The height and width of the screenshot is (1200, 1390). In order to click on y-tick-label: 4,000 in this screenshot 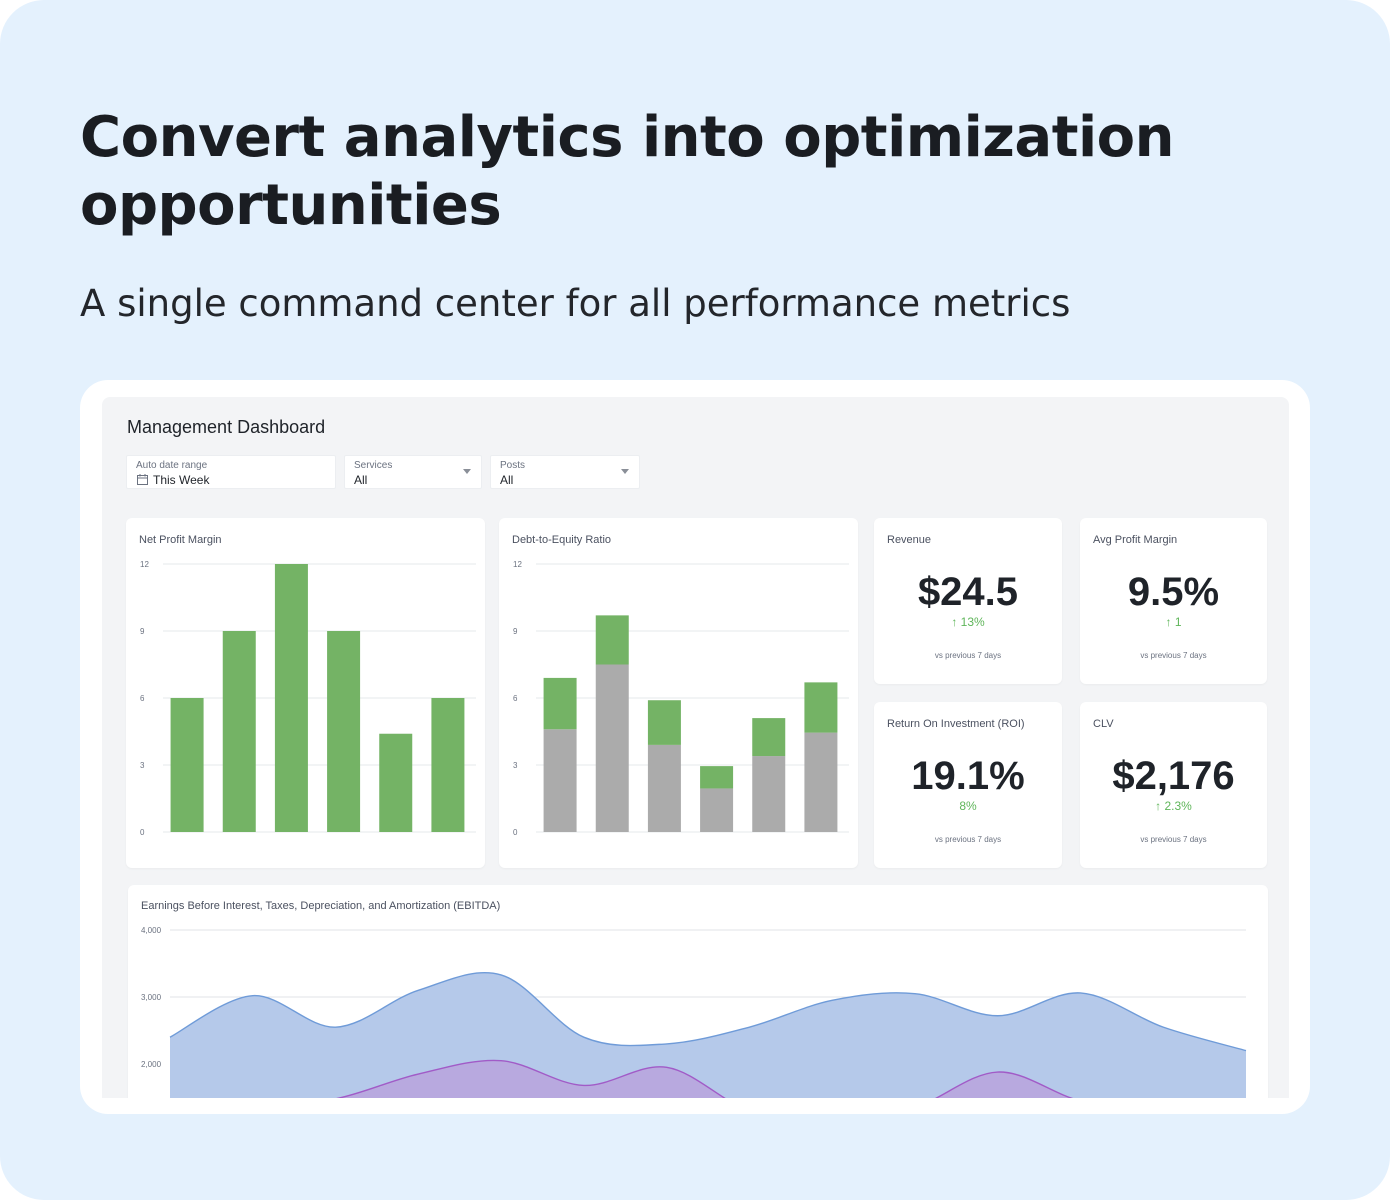, I will do `click(151, 930)`.